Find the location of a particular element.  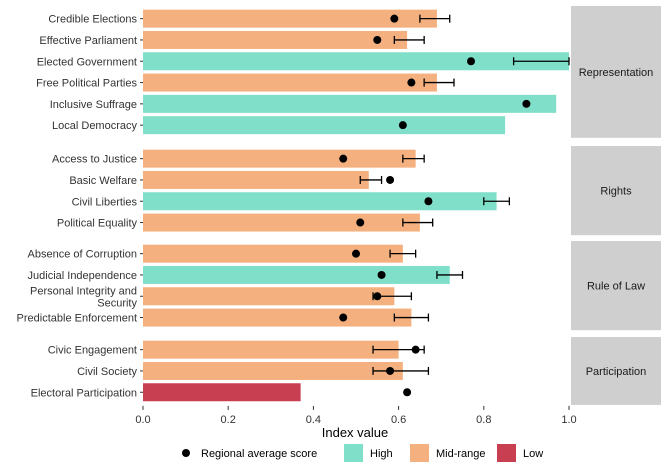

row-judicial-independence: Judicial Independence is located at coordinates (246, 274).